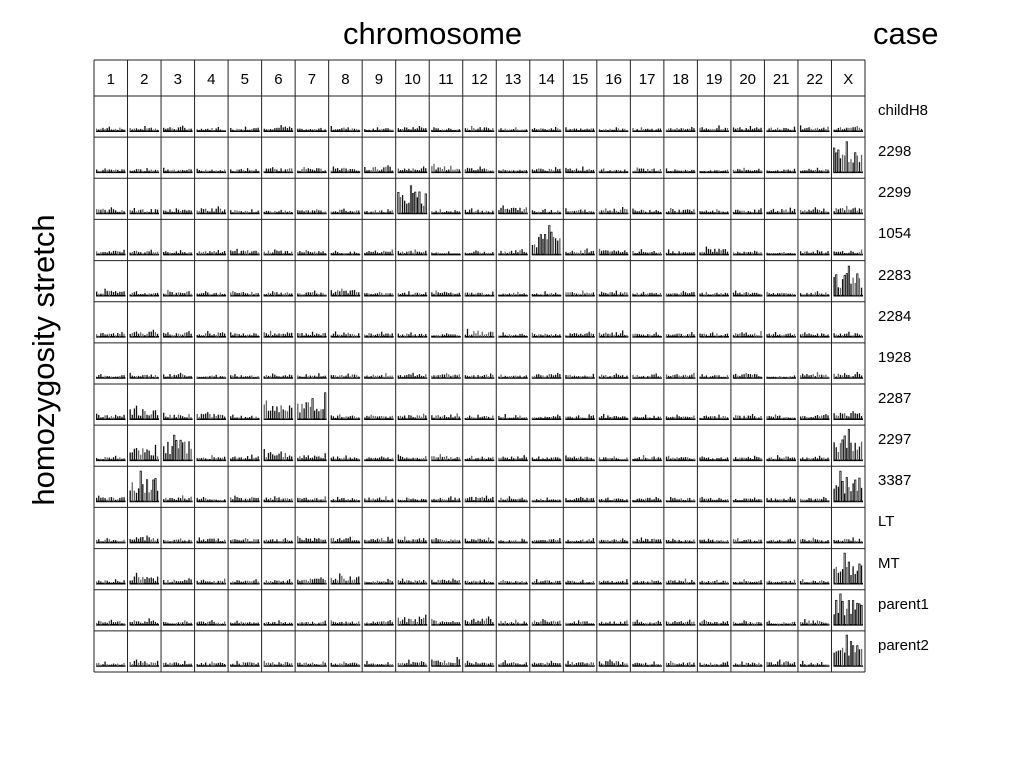  I want to click on case-column-title: case, so click(906, 33).